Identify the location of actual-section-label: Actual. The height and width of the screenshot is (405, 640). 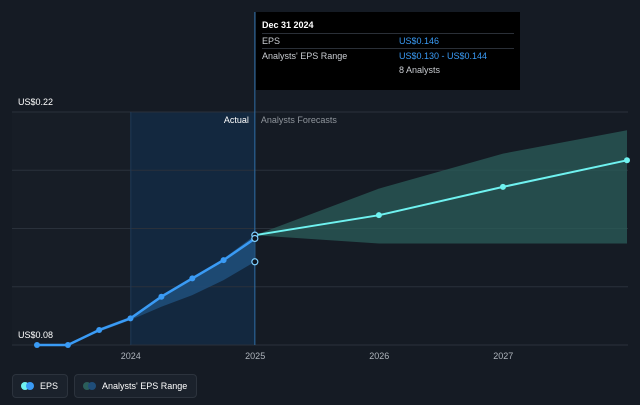
(236, 120).